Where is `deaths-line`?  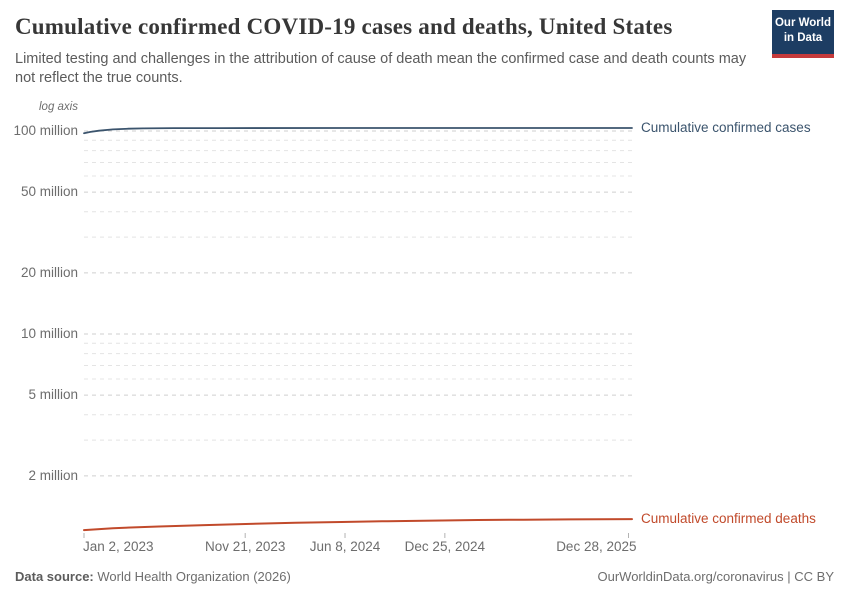 deaths-line is located at coordinates (358, 525).